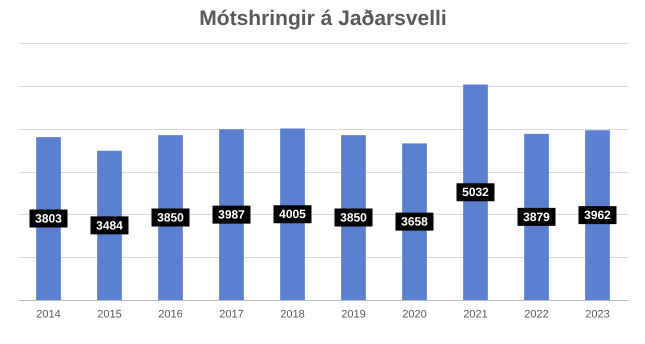  Describe the element at coordinates (48, 314) in the screenshot. I see `x-tick-label: 2014` at that location.